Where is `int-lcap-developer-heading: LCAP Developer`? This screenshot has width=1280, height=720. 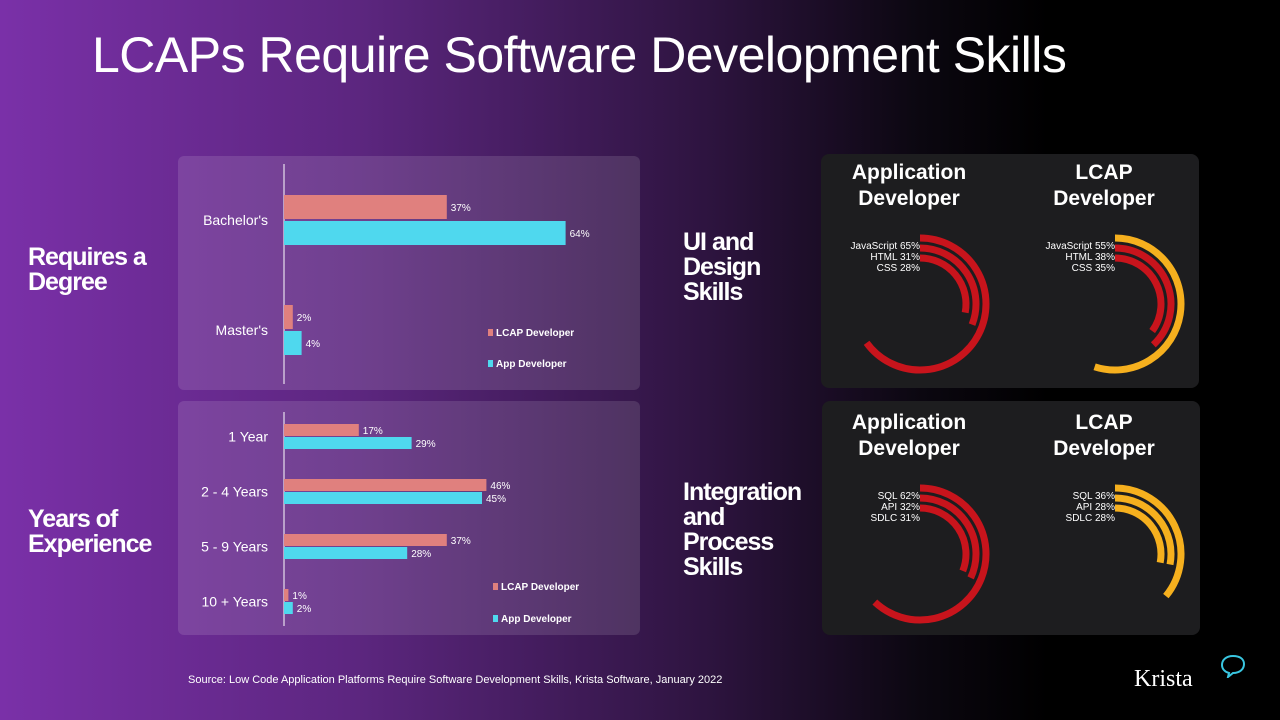 int-lcap-developer-heading: LCAP Developer is located at coordinates (1104, 435).